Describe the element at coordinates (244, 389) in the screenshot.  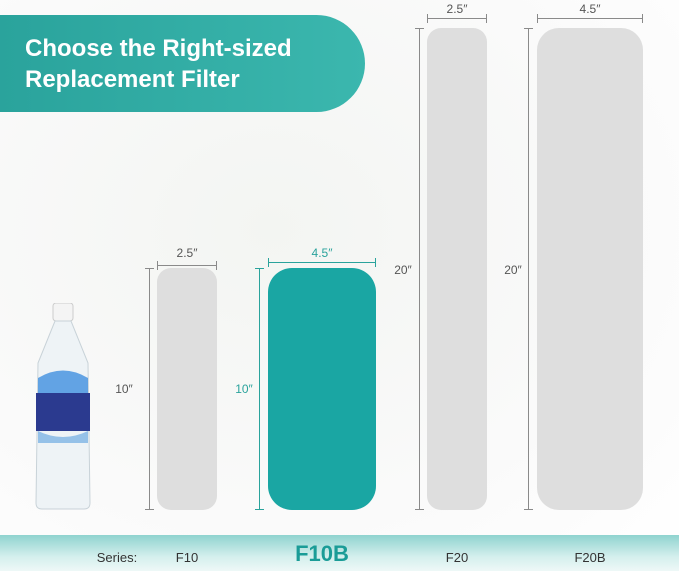
I see `f10b-height-label: 10″` at that location.